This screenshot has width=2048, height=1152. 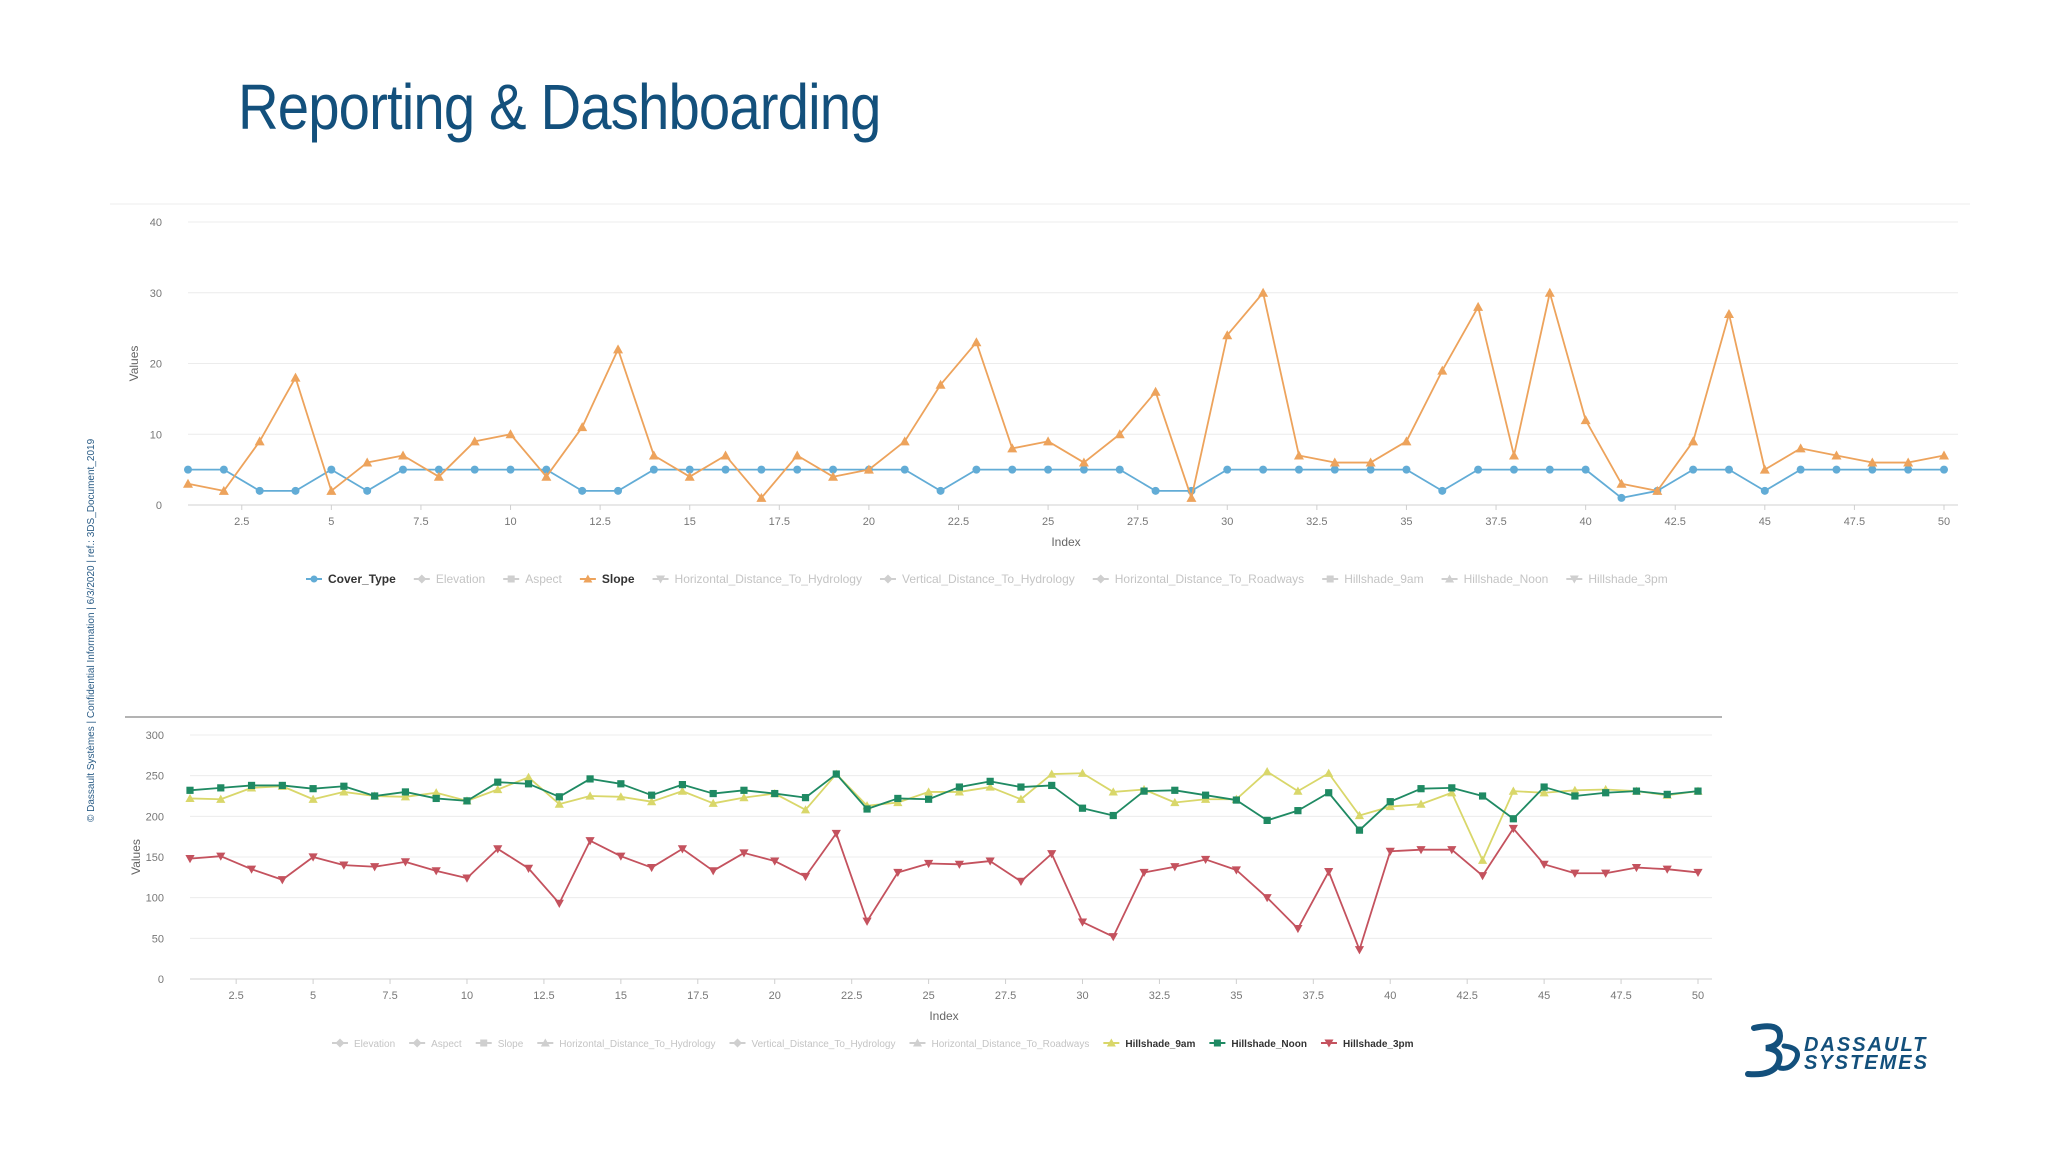 I want to click on bottom-chart-x-tick-label: 35, so click(x=1236, y=996).